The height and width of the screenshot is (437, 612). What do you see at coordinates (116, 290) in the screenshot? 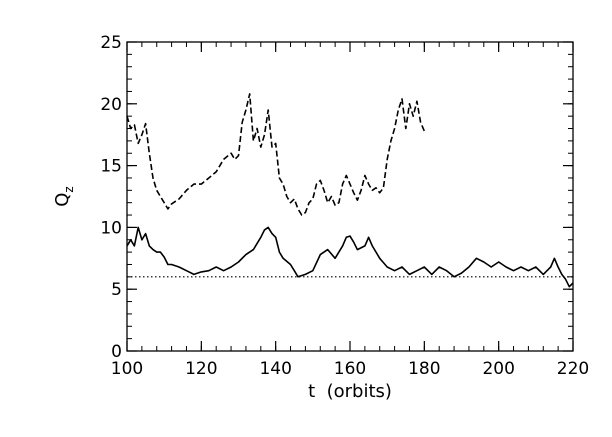
I see `y-tick-label: 5` at bounding box center [116, 290].